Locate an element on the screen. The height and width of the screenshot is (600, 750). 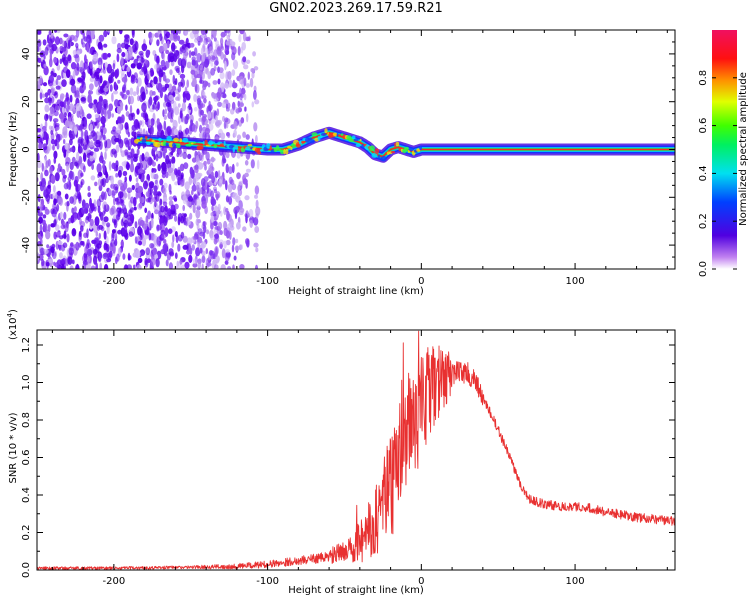
y-tick-label: -40 is located at coordinates (26, 245).